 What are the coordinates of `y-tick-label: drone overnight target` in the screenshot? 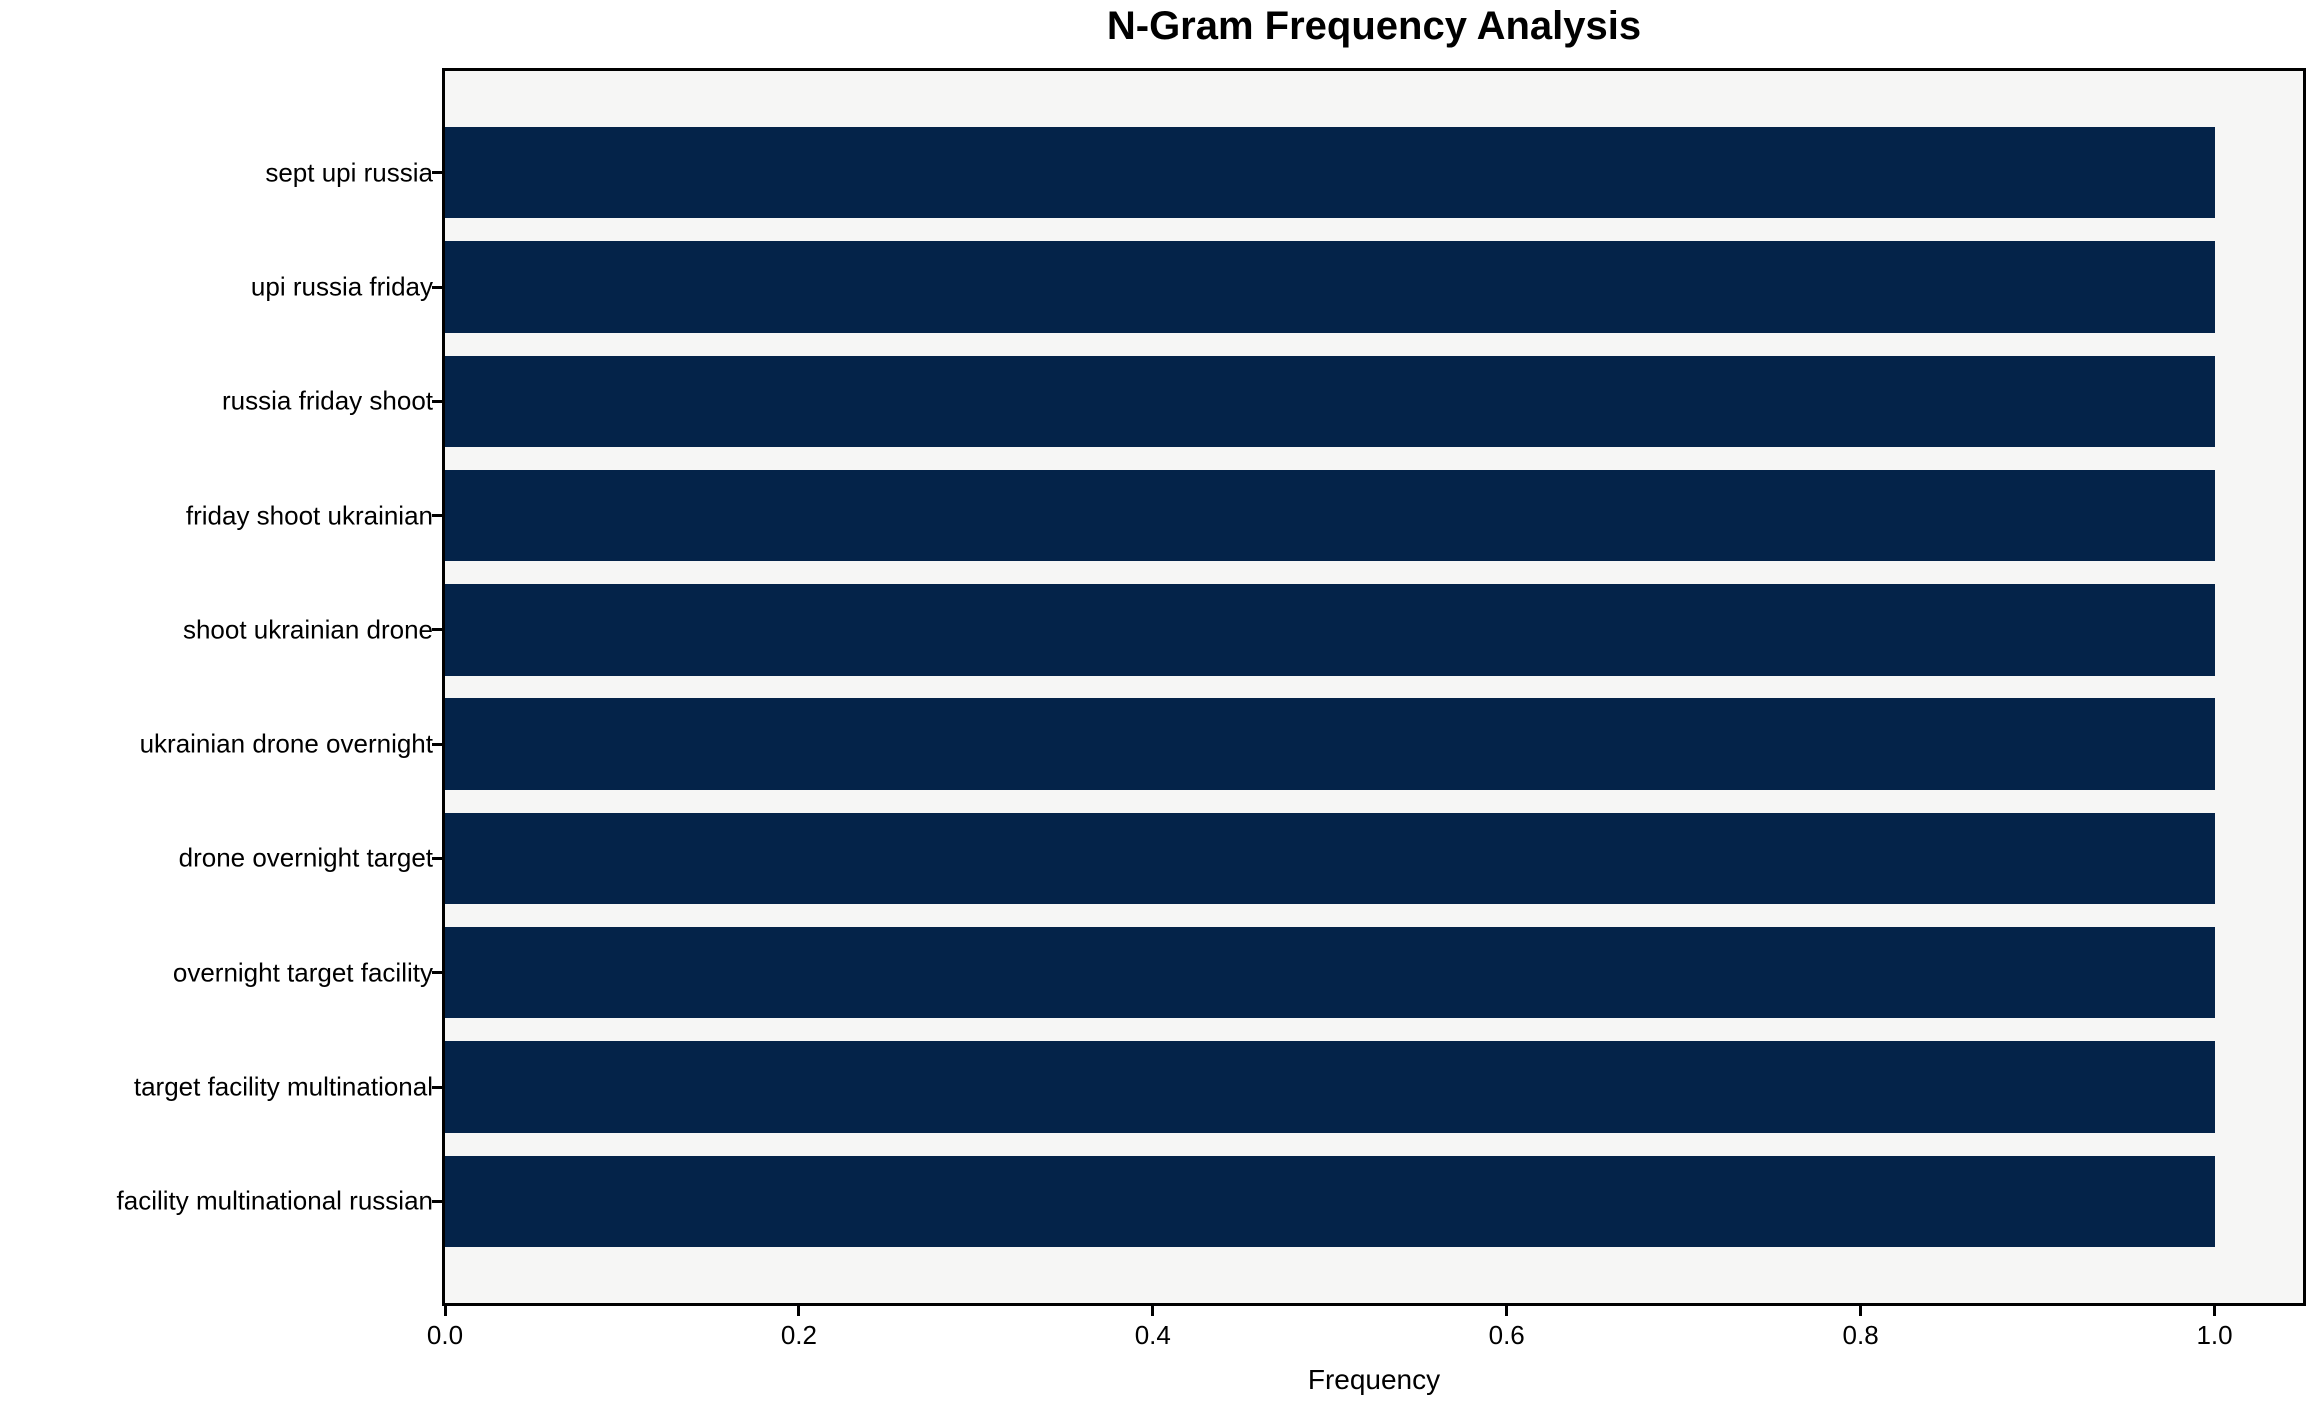 It's located at (305, 857).